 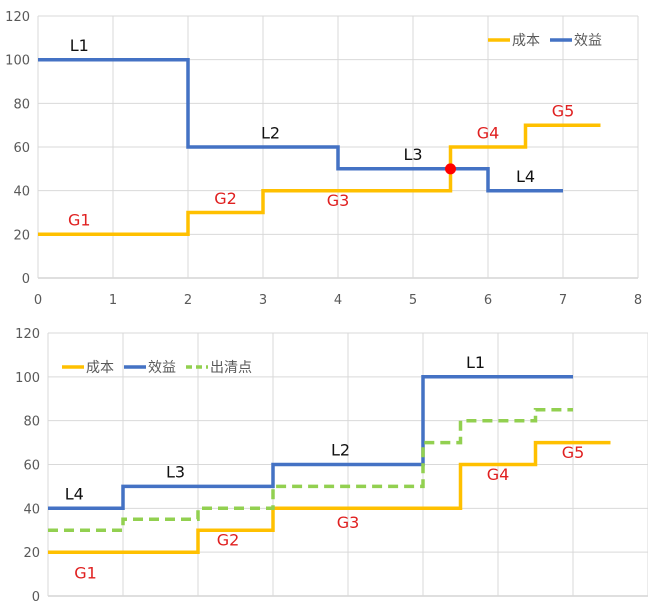 I want to click on x-tick-label: 1, so click(x=113, y=300).